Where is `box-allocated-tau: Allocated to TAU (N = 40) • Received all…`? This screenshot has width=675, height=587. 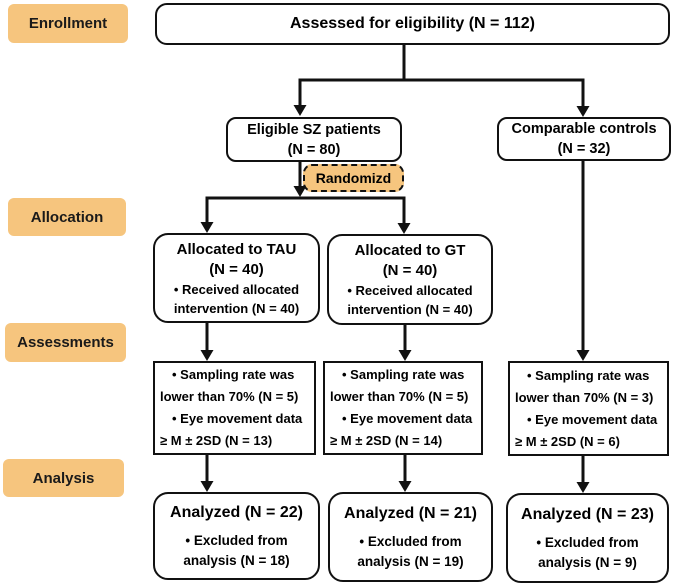 box-allocated-tau: Allocated to TAU (N = 40) • Received all… is located at coordinates (236, 278).